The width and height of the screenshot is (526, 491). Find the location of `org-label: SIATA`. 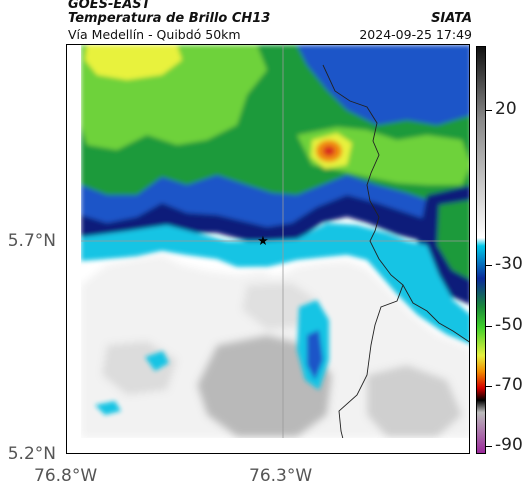

org-label: SIATA is located at coordinates (451, 18).